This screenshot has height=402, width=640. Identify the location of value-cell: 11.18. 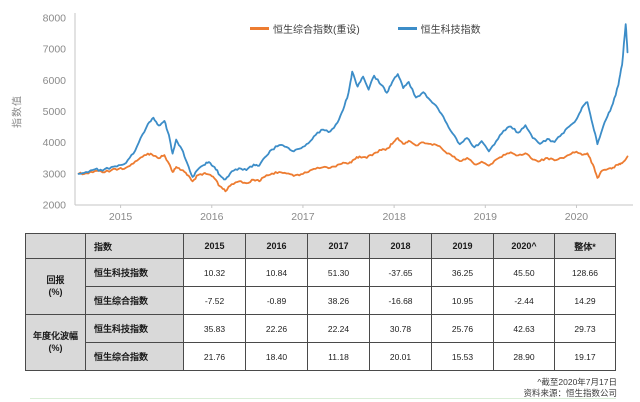
(338, 356).